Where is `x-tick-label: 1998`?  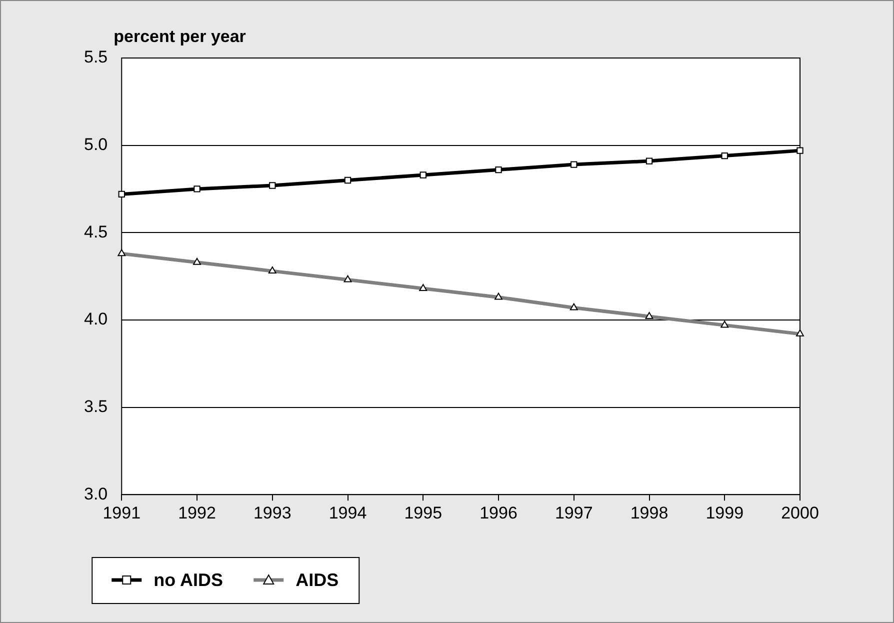 x-tick-label: 1998 is located at coordinates (649, 512).